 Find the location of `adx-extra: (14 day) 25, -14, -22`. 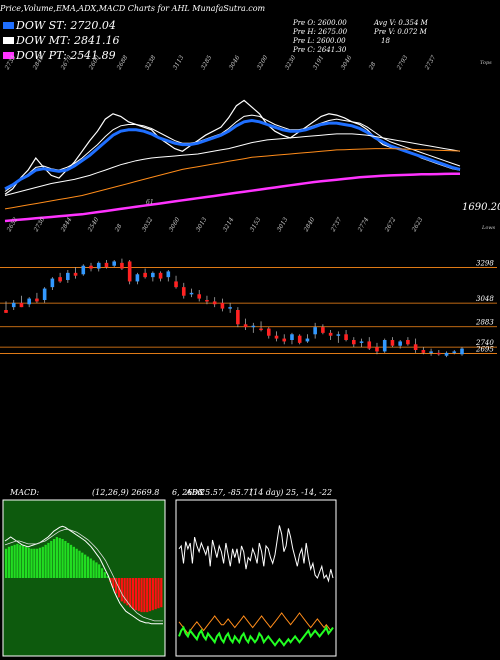

adx-extra: (14 day) 25, -14, -22 is located at coordinates (291, 492).